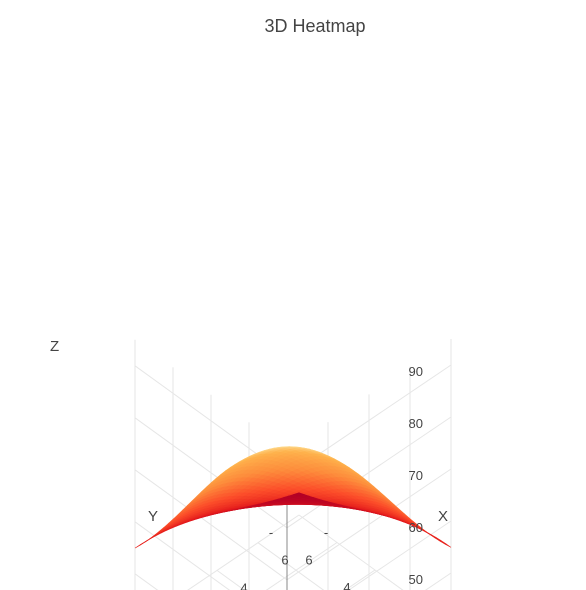 The image size is (586, 590). I want to click on z-tick-label: 50, so click(416, 579).